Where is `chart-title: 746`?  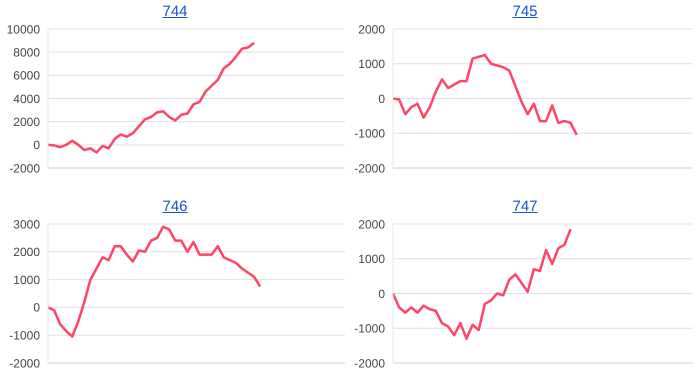
chart-title: 746 is located at coordinates (175, 207).